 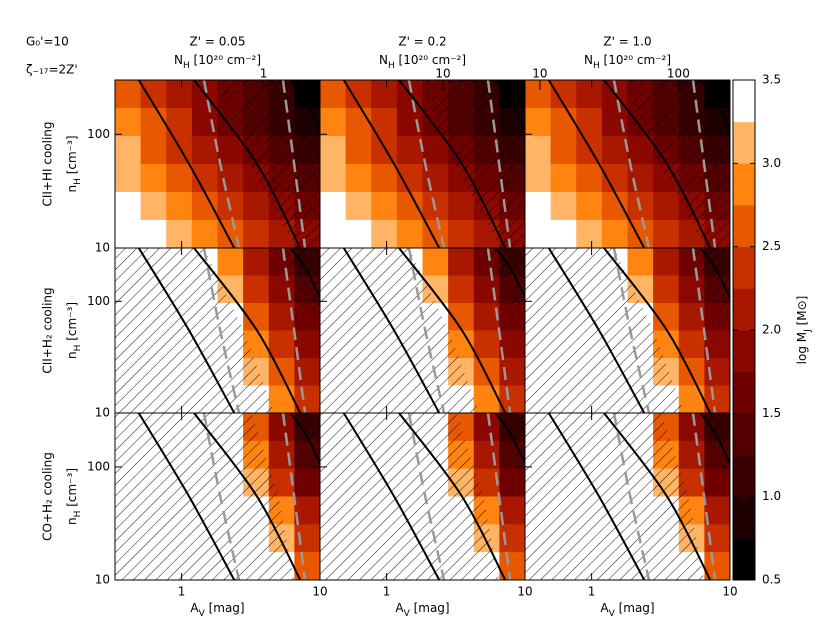 What do you see at coordinates (72, 489) in the screenshot?
I see `y-axis-label-rest: [cm⁻³]` at bounding box center [72, 489].